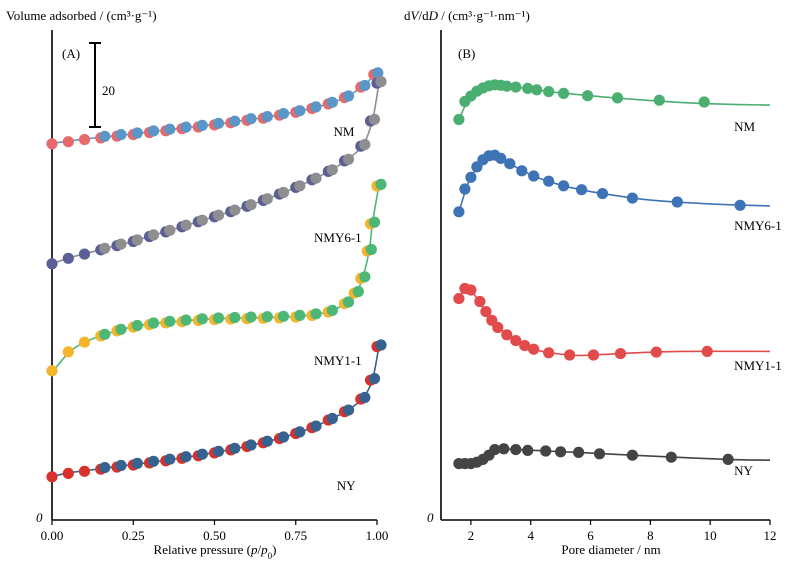 This screenshot has width=786, height=571. What do you see at coordinates (102, 85) in the screenshot?
I see `panel-a-scale-bar: 20` at bounding box center [102, 85].